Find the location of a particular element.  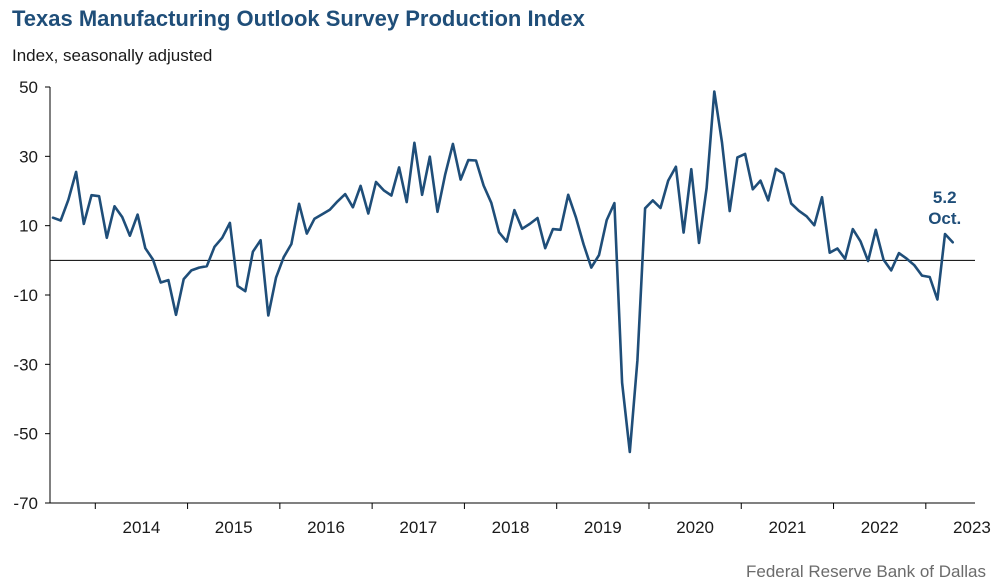

x-tick-label: 2018 is located at coordinates (511, 527).